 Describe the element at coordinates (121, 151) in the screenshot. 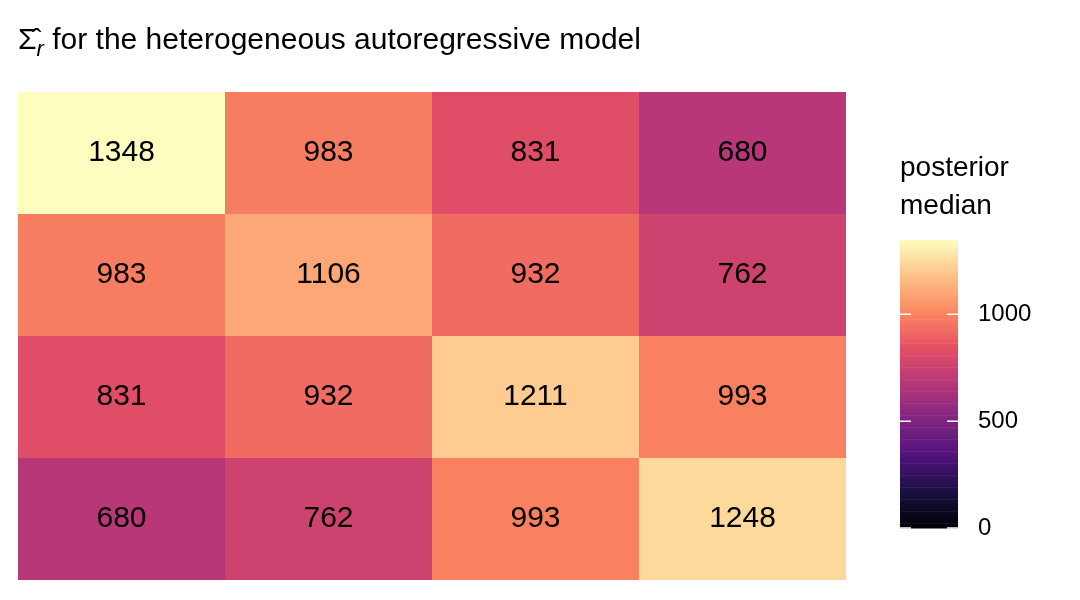

I see `data-label: 1348` at that location.